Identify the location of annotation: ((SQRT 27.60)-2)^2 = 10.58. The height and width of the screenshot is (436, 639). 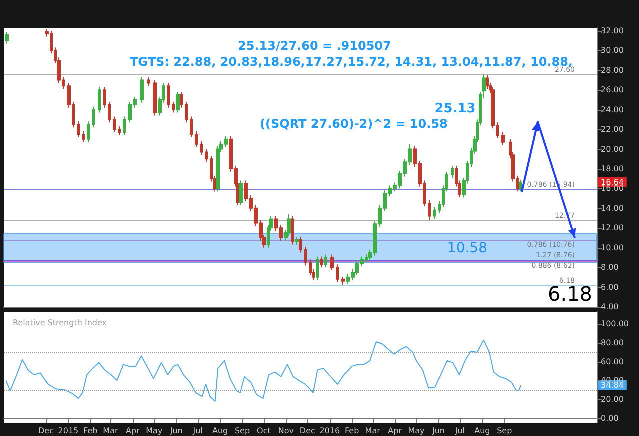
(354, 124).